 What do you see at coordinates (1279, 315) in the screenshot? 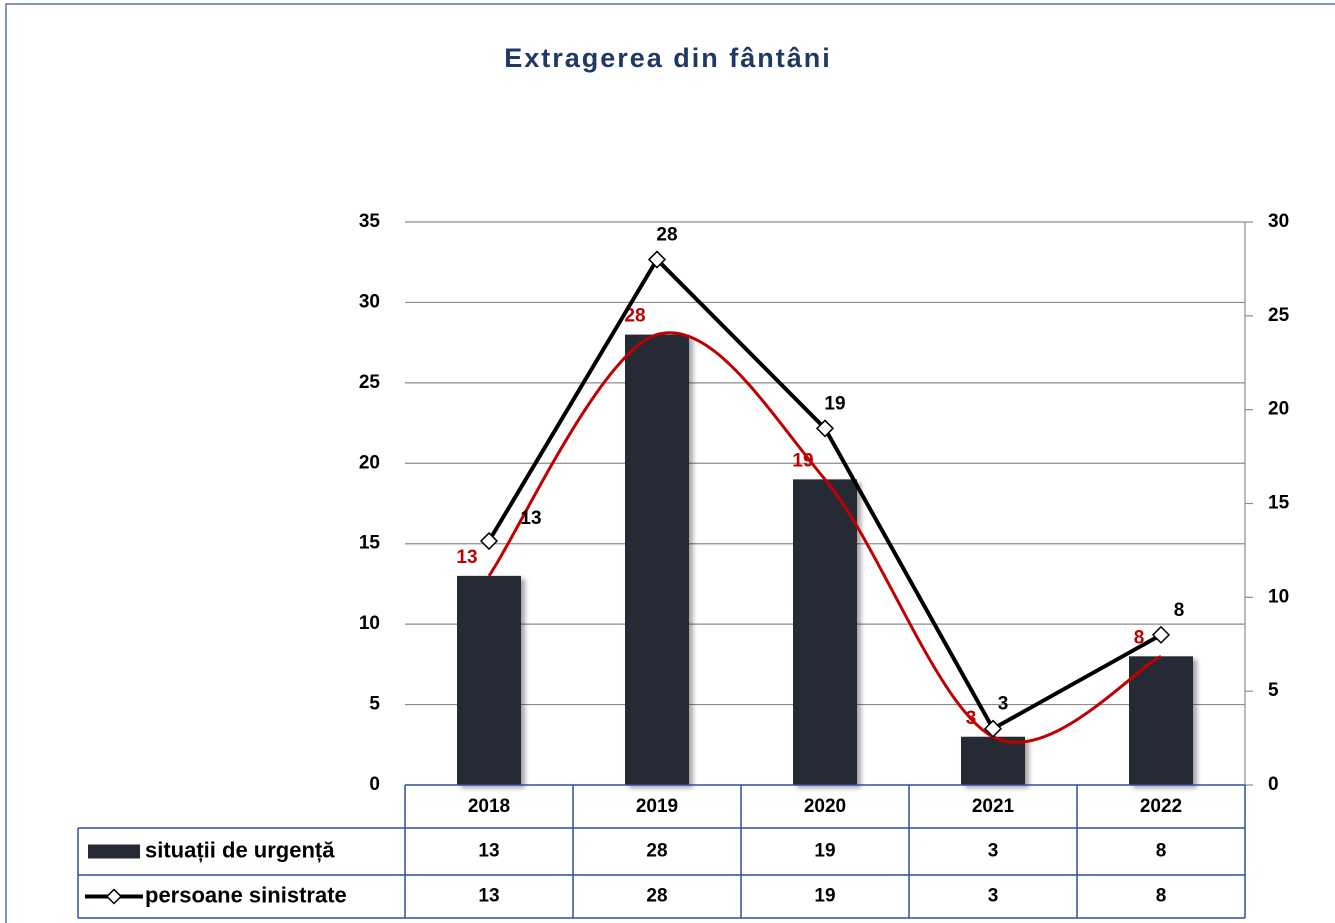
I see `y2-tick-label: 25` at bounding box center [1279, 315].